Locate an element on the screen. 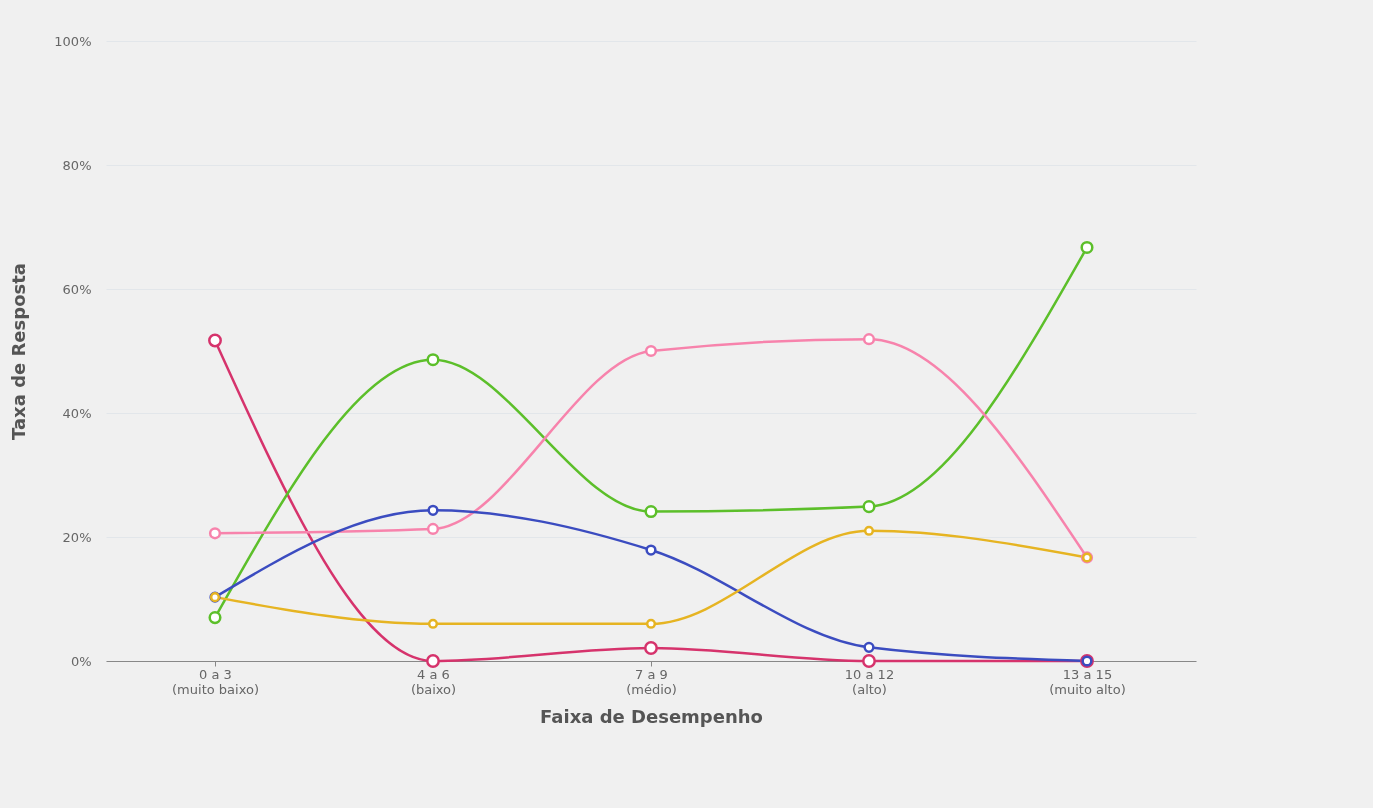  y-tick-label: 40% is located at coordinates (77, 413).